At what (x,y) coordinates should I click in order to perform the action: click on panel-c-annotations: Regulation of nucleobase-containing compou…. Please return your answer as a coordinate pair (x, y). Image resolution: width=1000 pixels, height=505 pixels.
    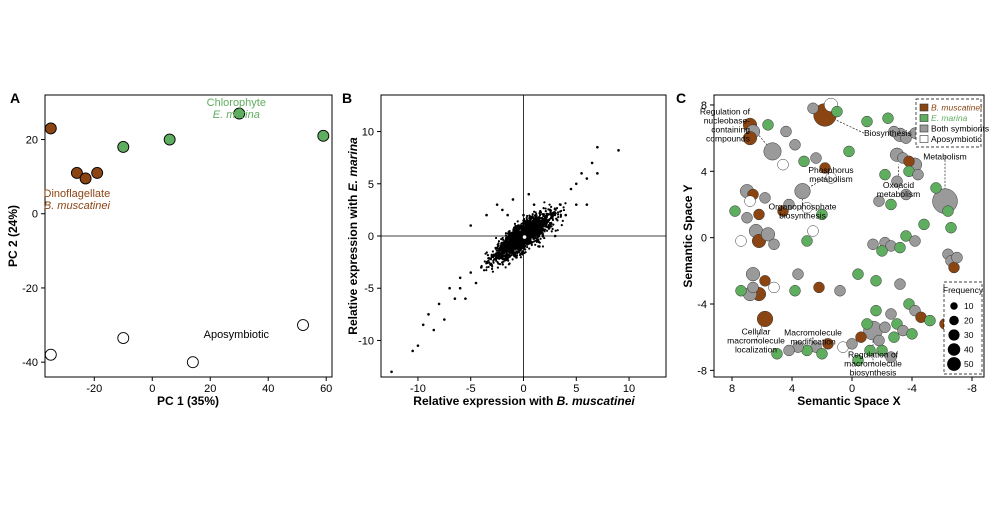
    Looking at the image, I should click on (833, 241).